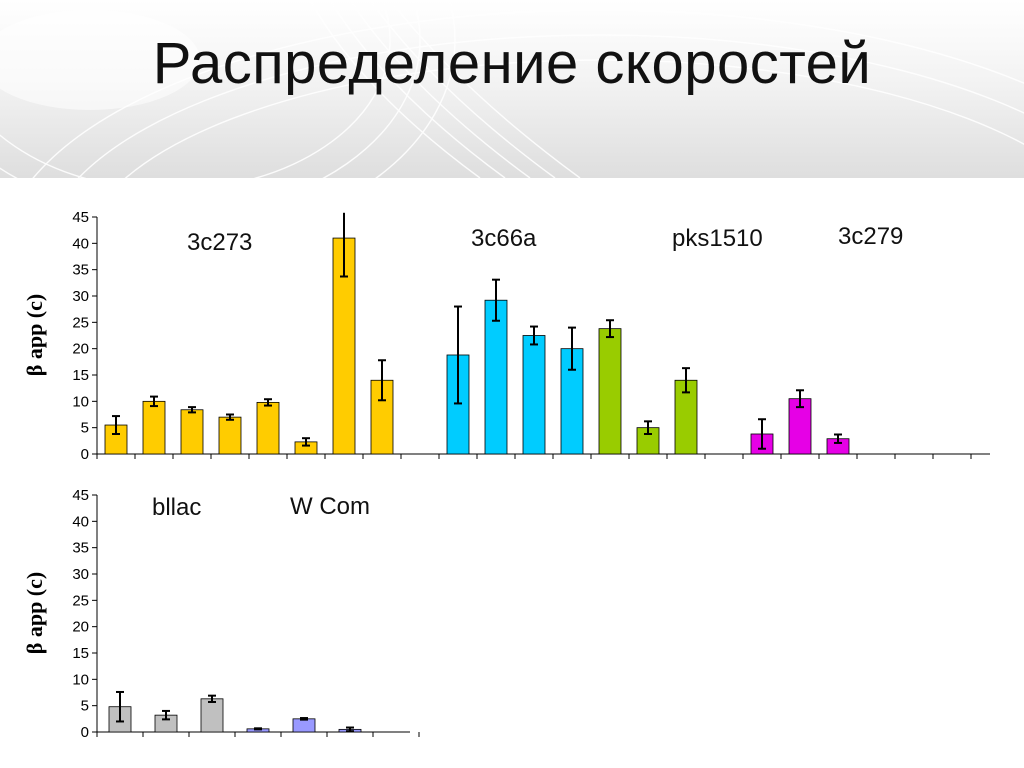 This screenshot has height=768, width=1024. What do you see at coordinates (80, 600) in the screenshot?
I see `chart1-ytick-label: 25` at bounding box center [80, 600].